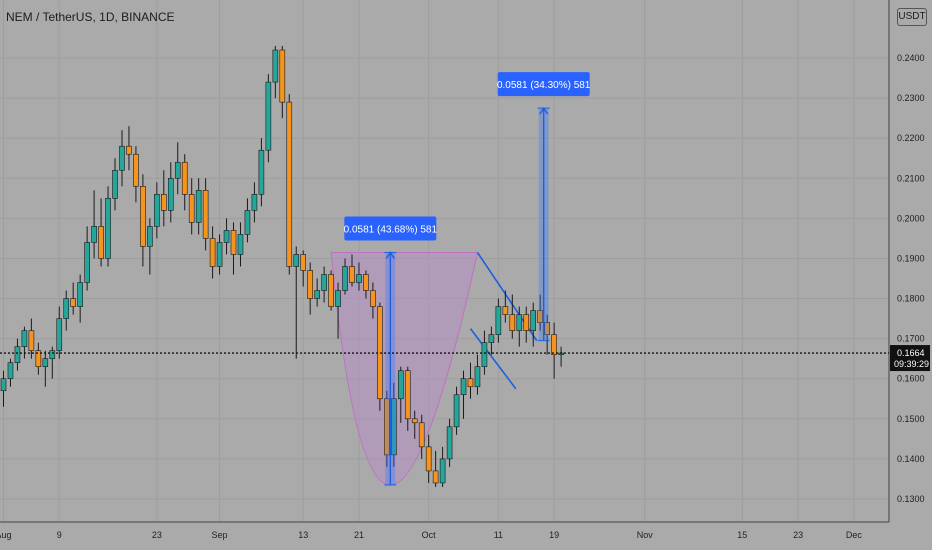 The width and height of the screenshot is (932, 550). I want to click on x-tick-label: 23, so click(798, 535).